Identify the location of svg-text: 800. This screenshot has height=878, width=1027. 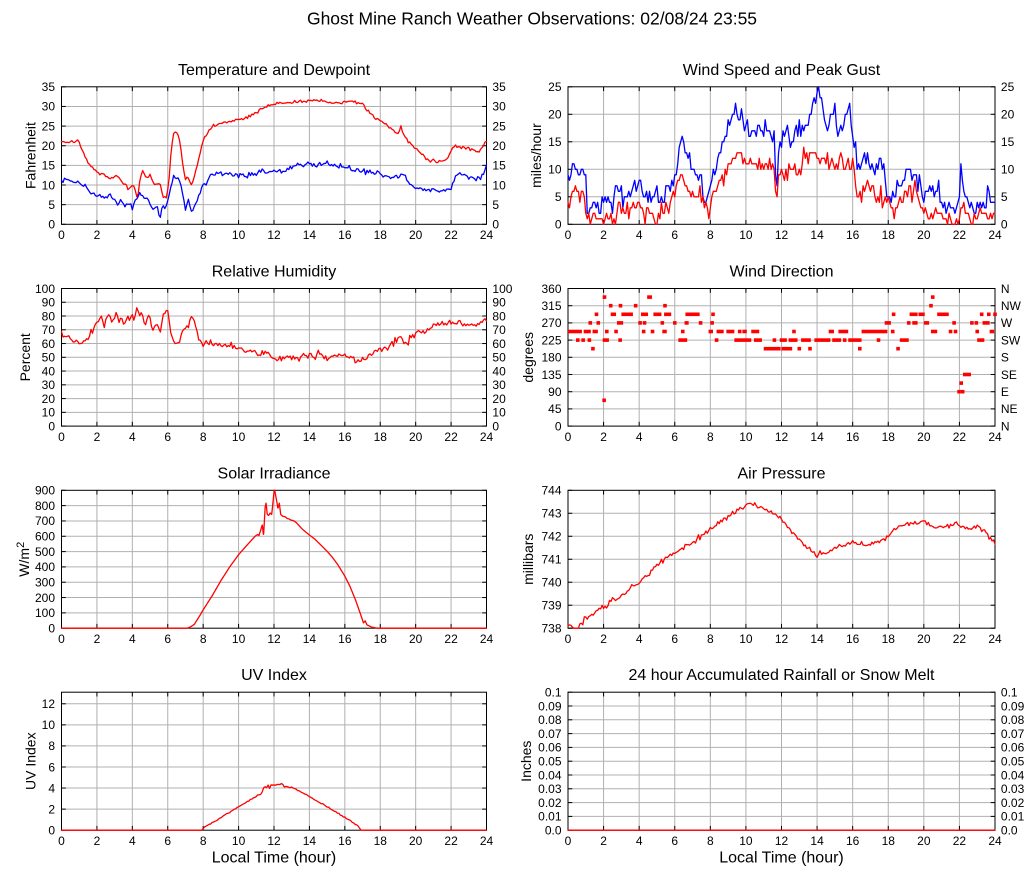
(45, 506).